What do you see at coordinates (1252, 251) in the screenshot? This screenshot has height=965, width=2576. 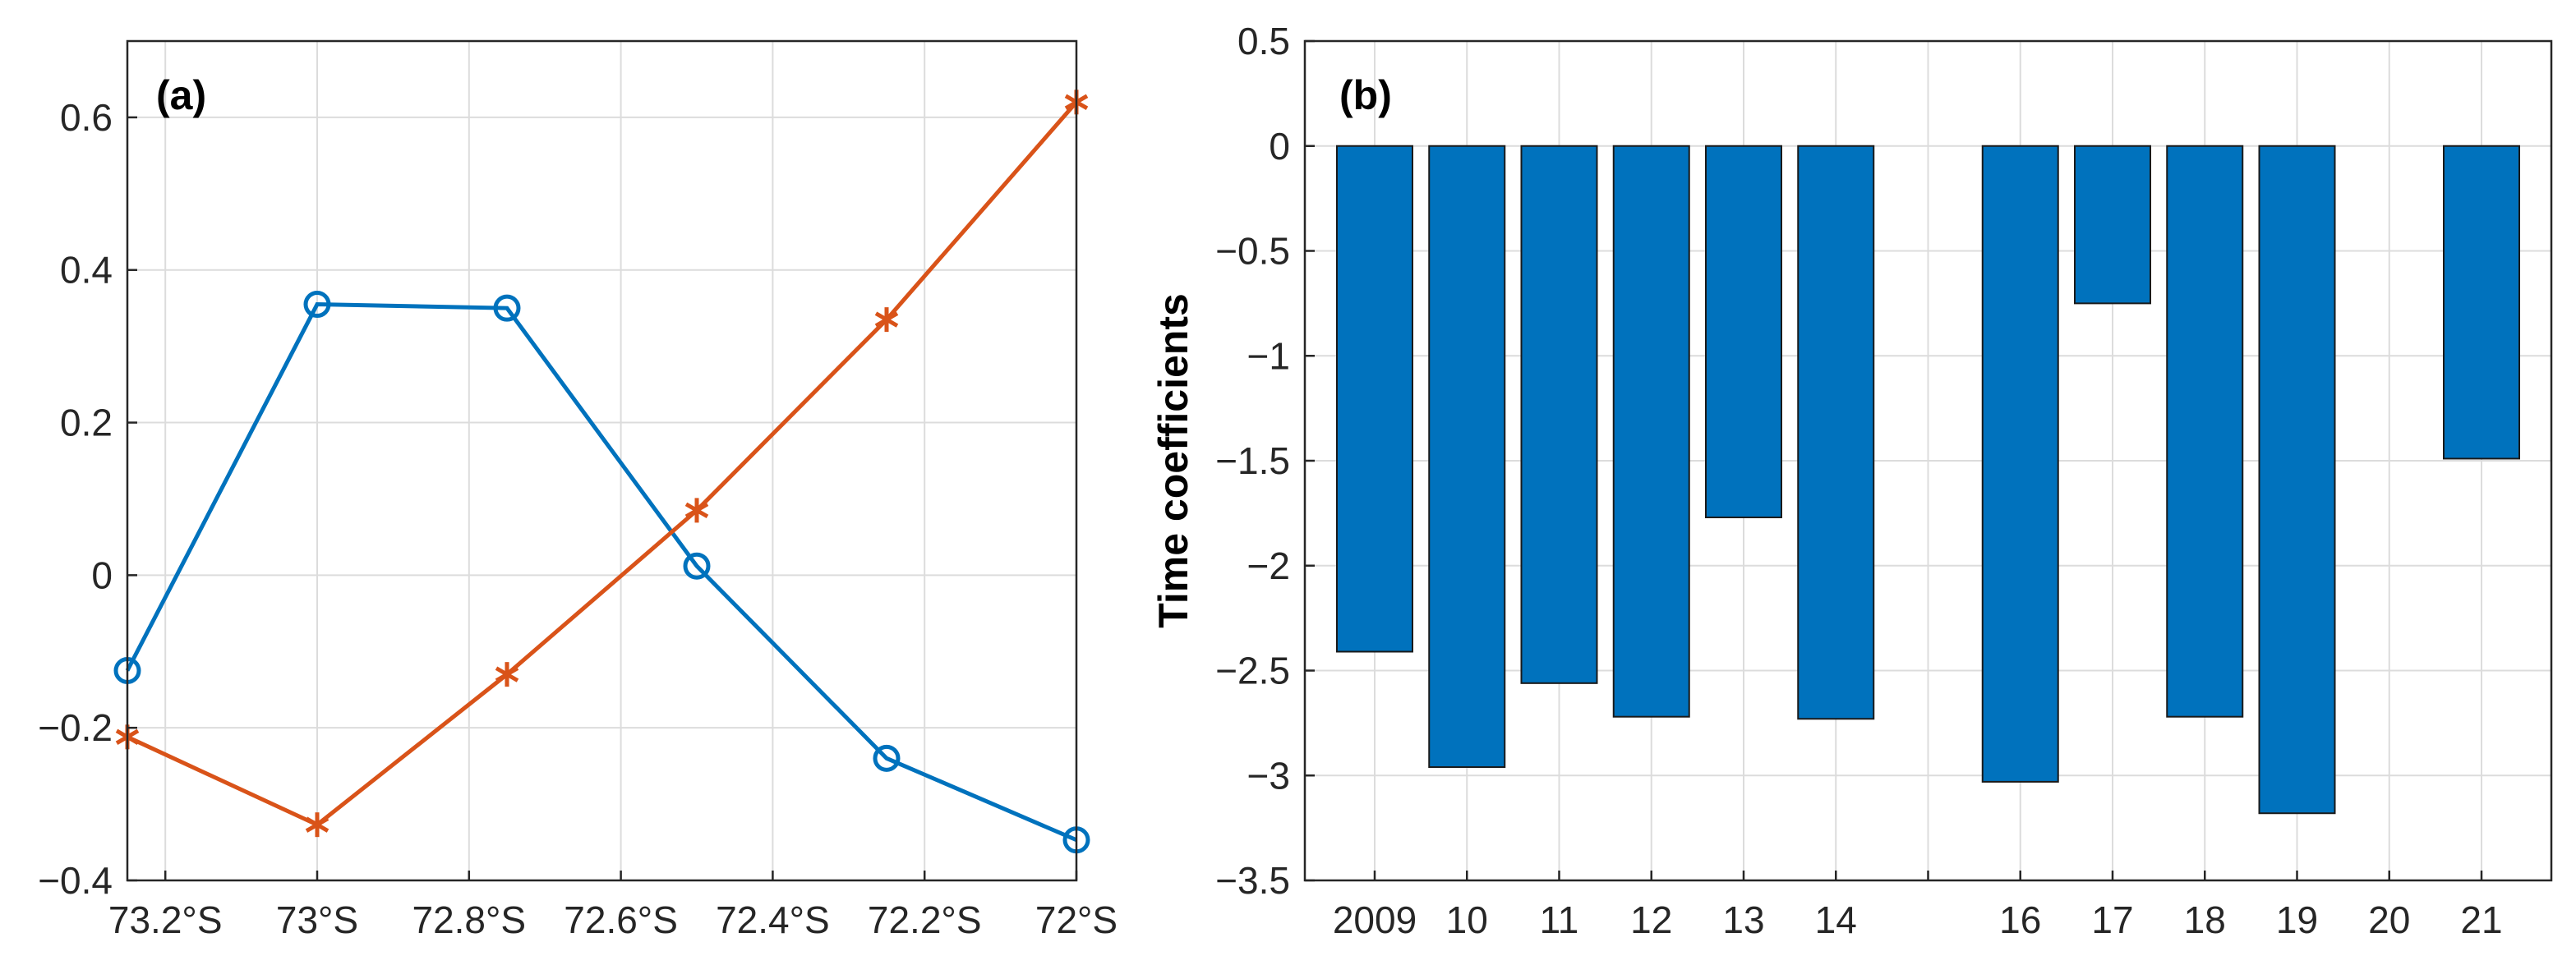 I see `panel-b-y-tick-label: −0.5` at bounding box center [1252, 251].